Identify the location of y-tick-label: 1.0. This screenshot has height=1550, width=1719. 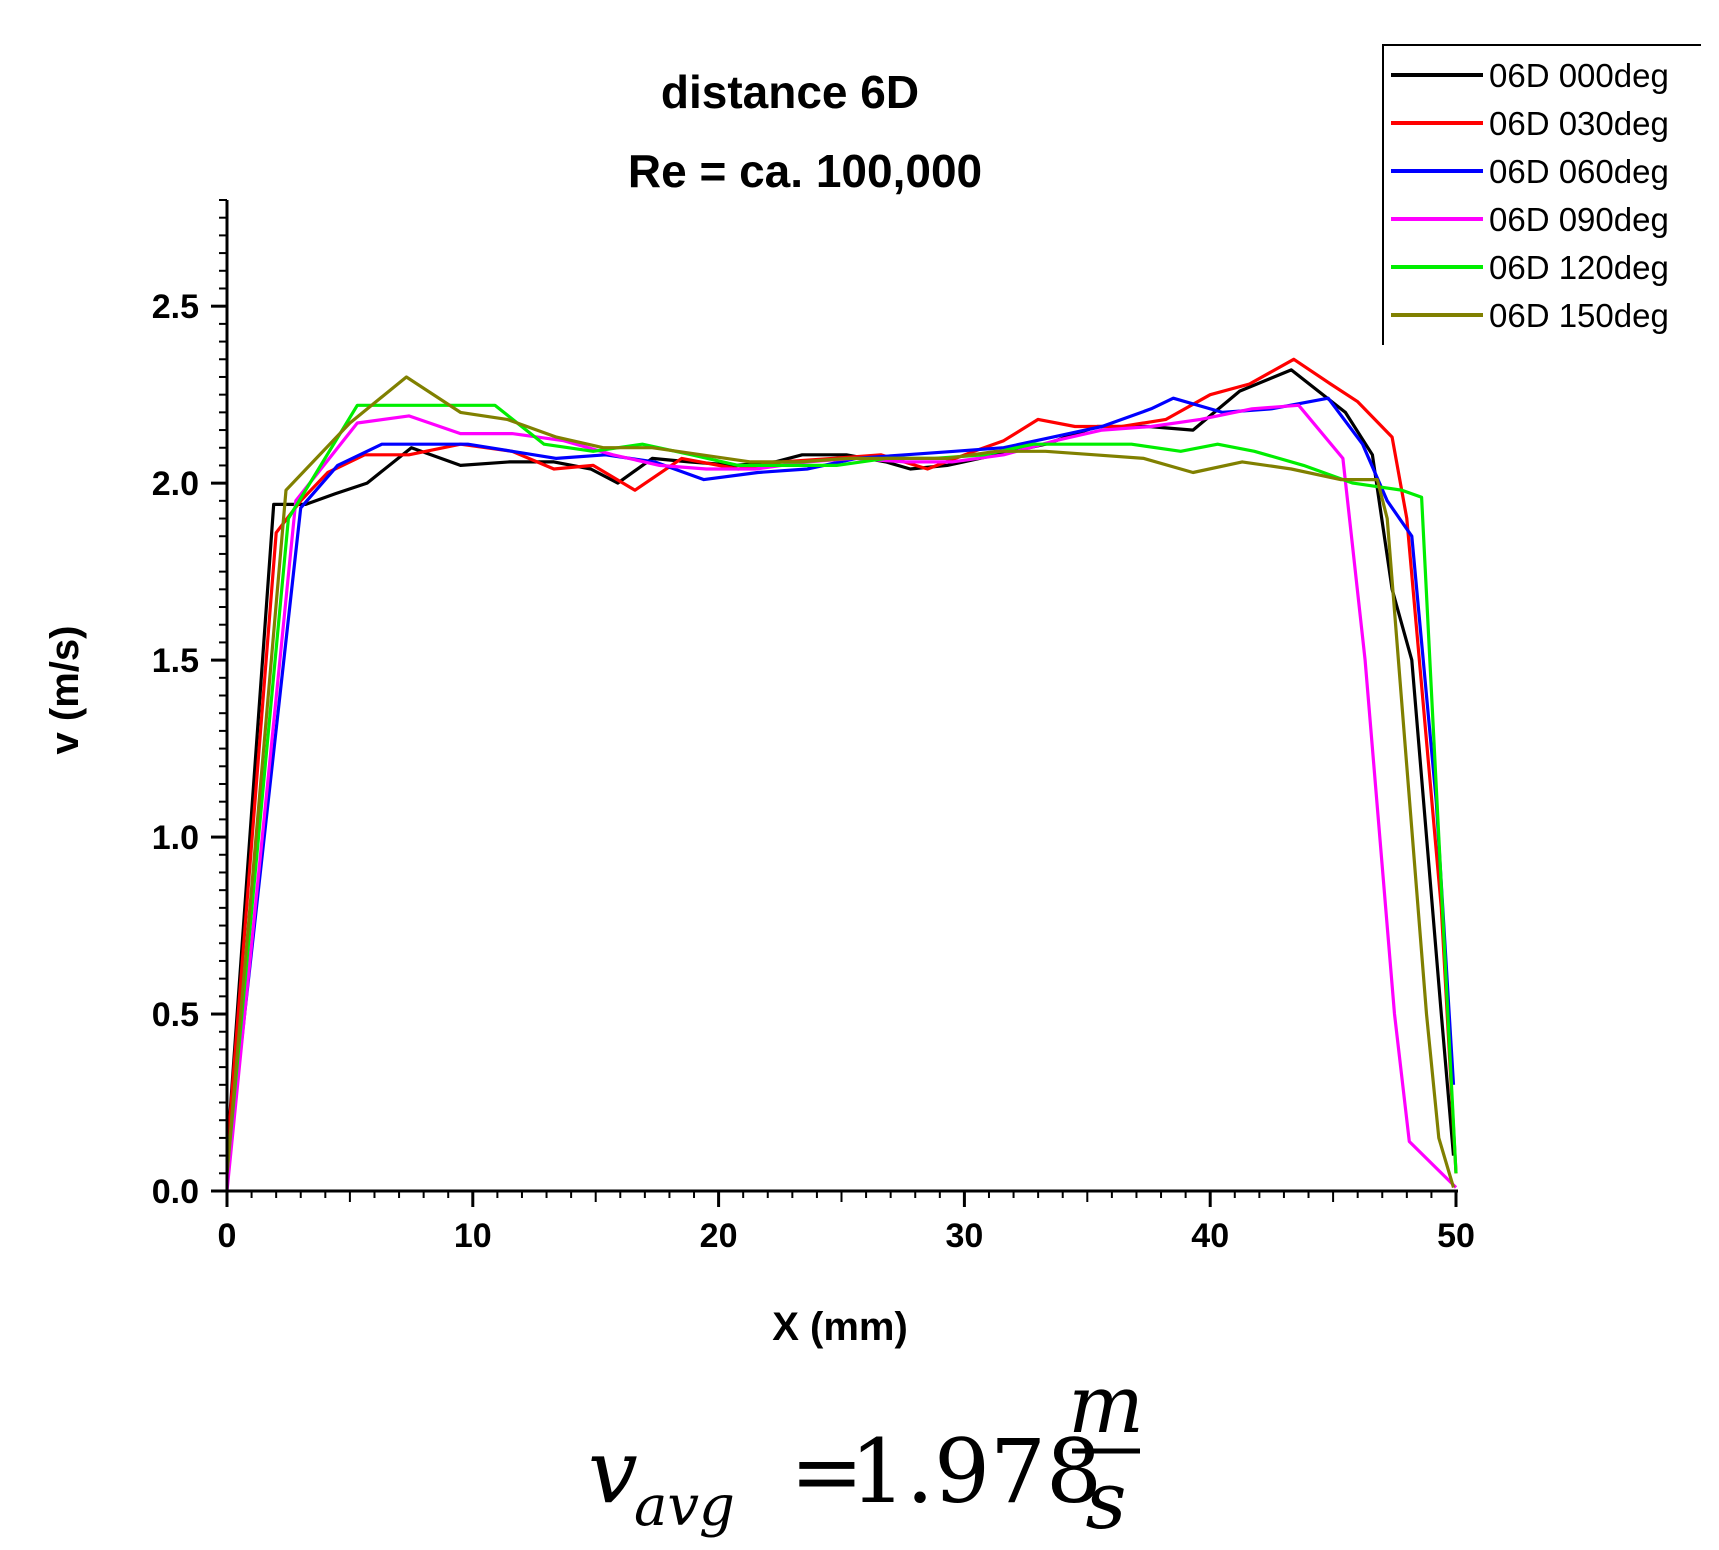
(175, 838).